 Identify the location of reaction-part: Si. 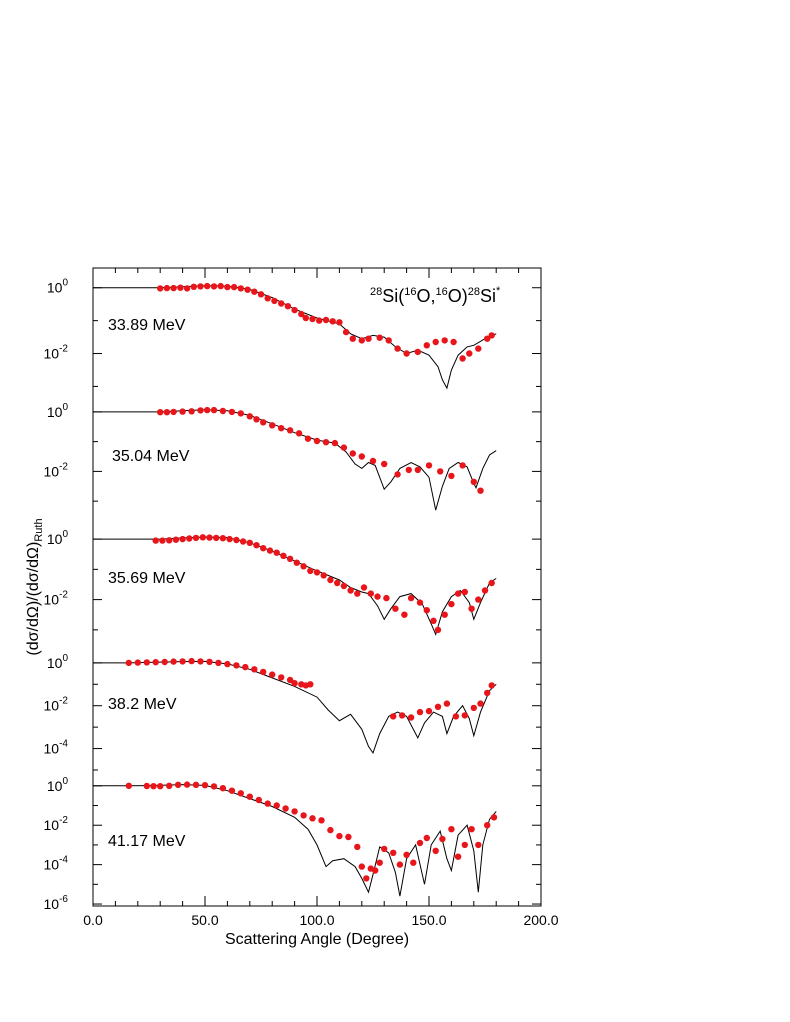
(488, 296).